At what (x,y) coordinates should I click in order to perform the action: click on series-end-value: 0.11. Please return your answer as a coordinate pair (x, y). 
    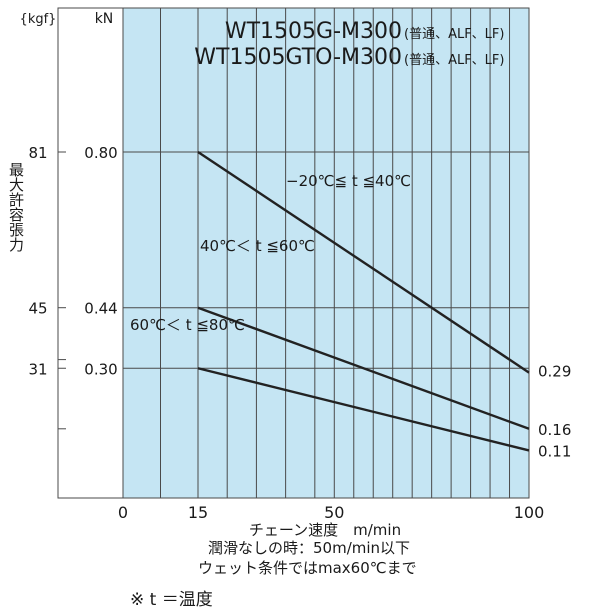
    Looking at the image, I should click on (554, 451).